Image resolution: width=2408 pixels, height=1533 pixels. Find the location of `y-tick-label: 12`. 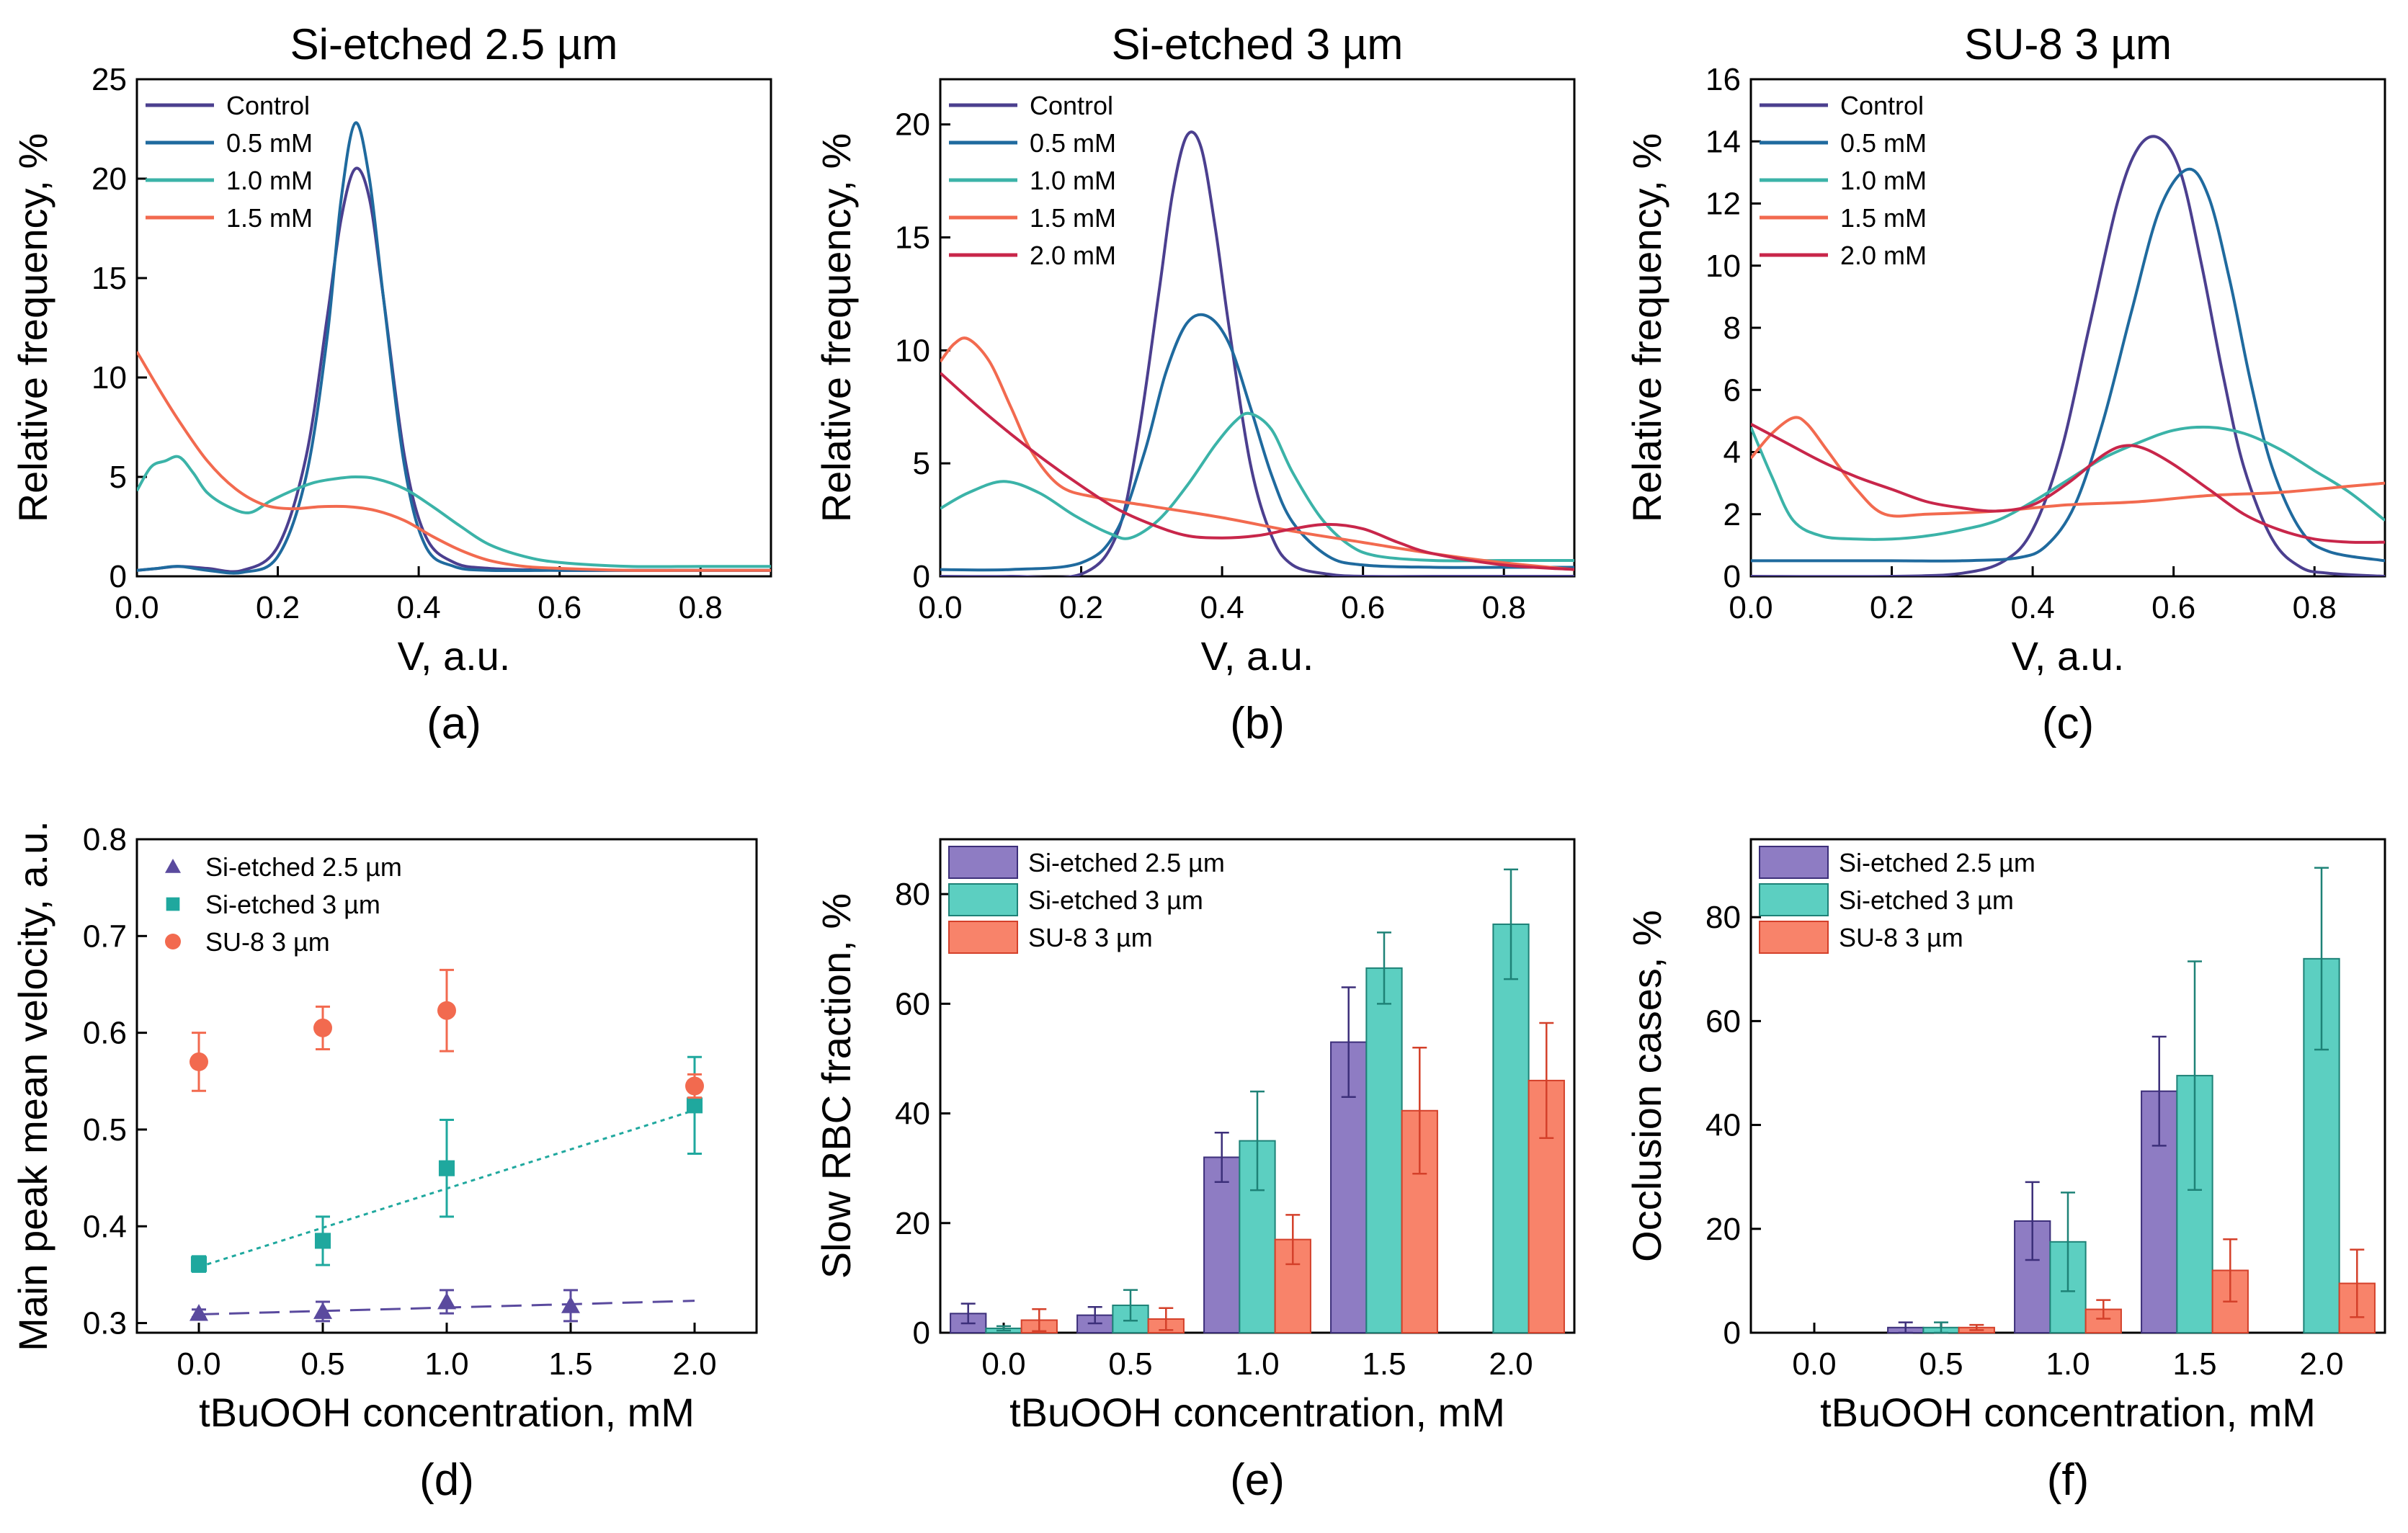

y-tick-label: 12 is located at coordinates (1723, 204).